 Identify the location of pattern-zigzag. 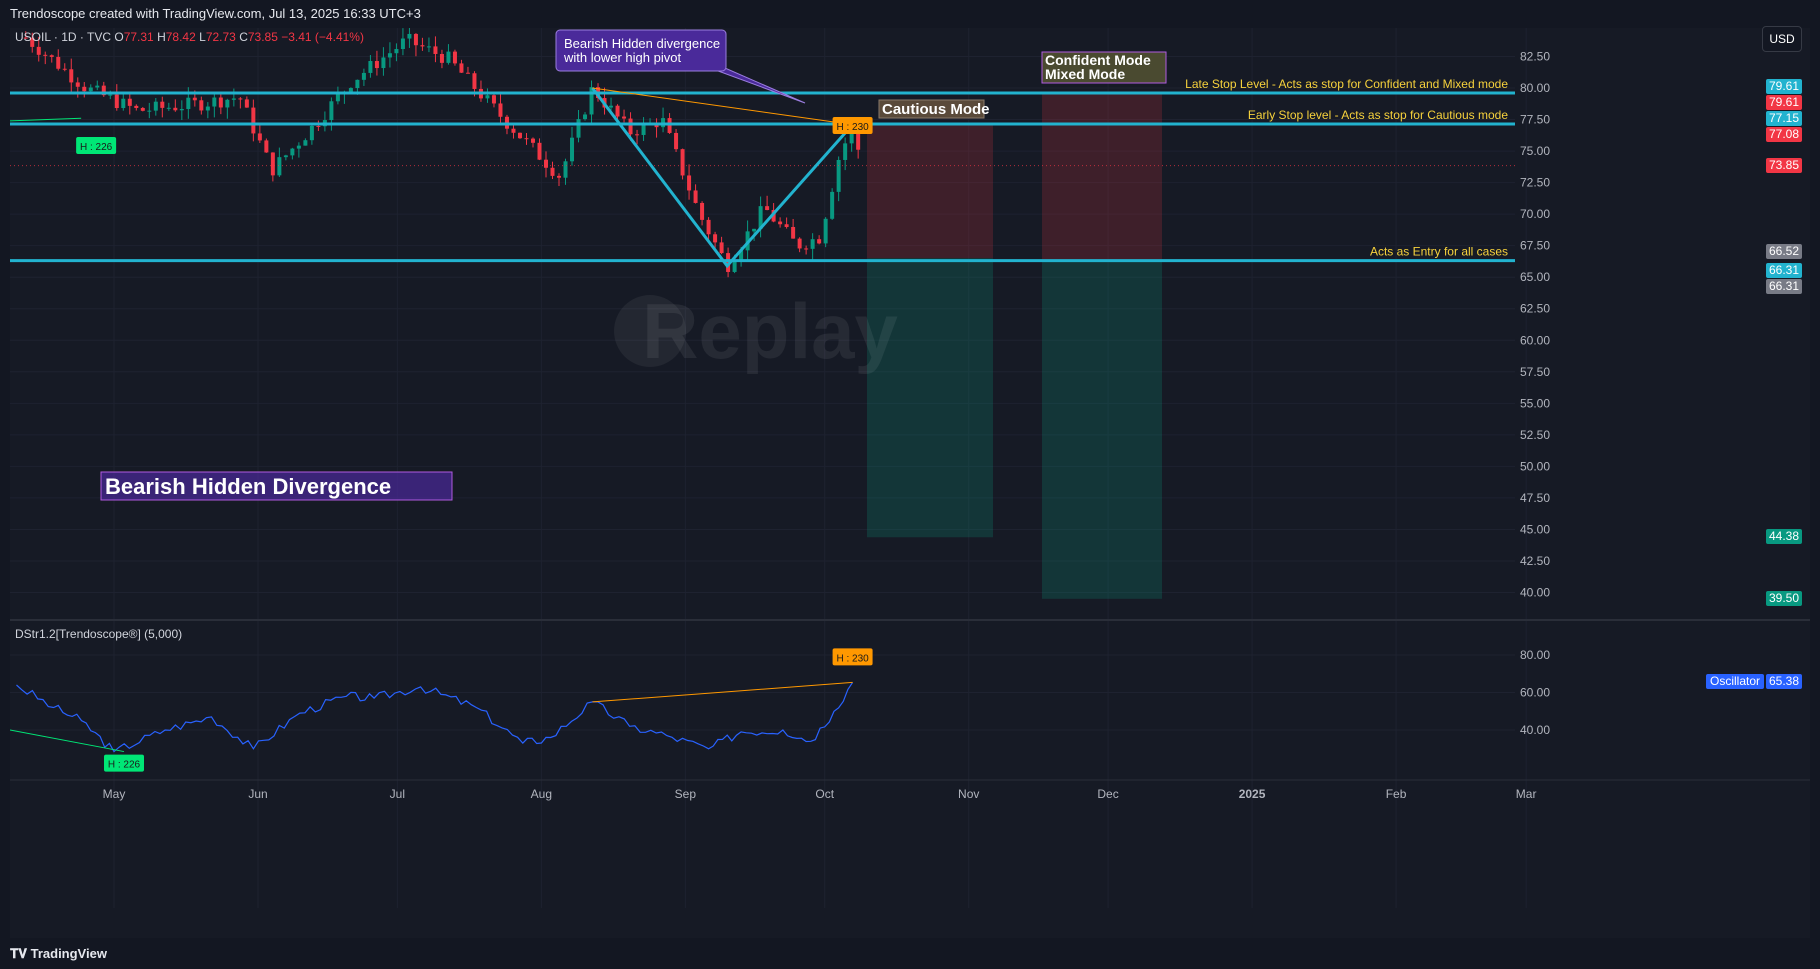
(722, 178).